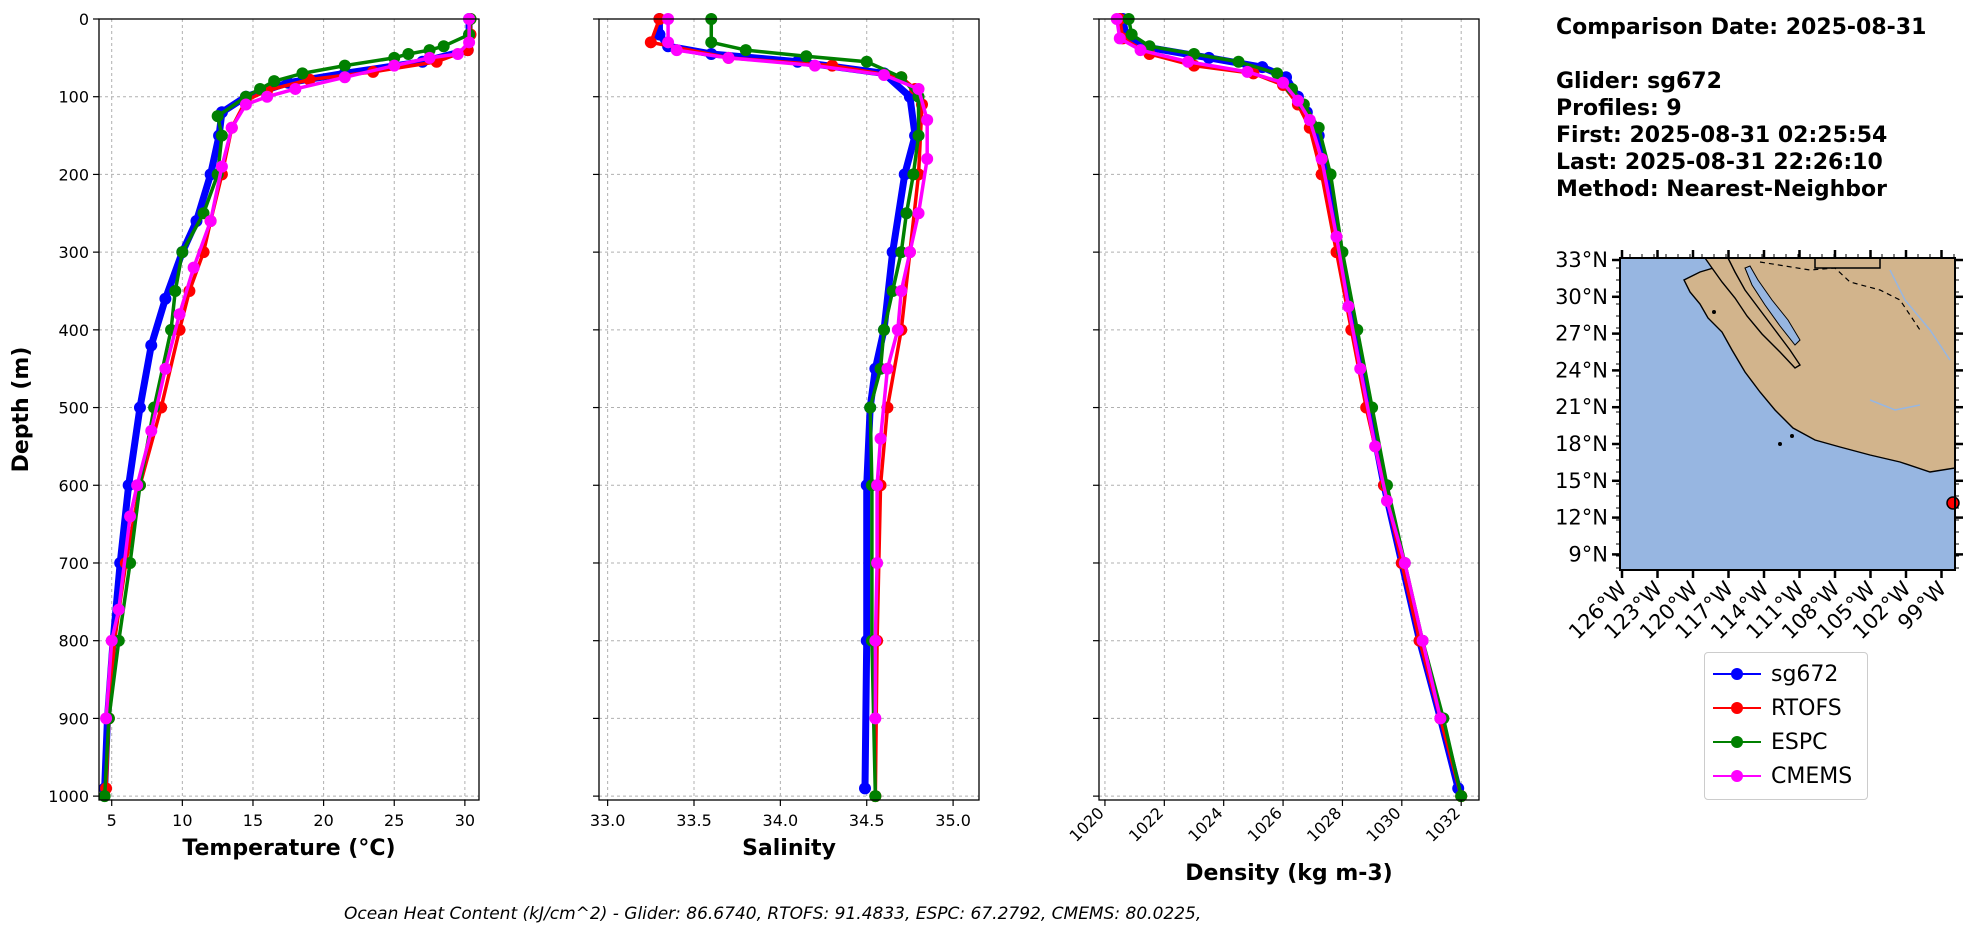 This screenshot has width=1978, height=934. What do you see at coordinates (1581, 297) in the screenshot?
I see `latitude-label: 30°N` at bounding box center [1581, 297].